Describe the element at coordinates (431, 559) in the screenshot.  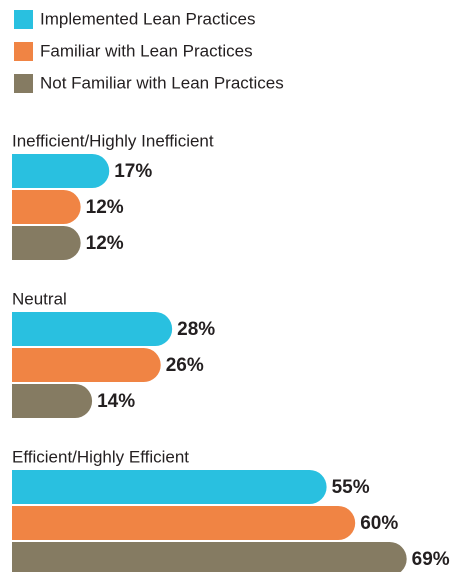
I see `value-label: 69%` at that location.